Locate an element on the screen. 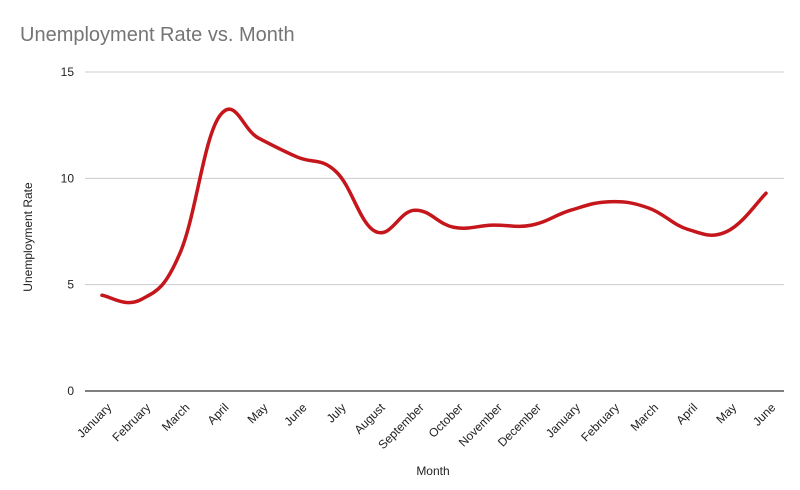 This screenshot has width=800, height=490. x-tick-label-1: February is located at coordinates (132, 422).